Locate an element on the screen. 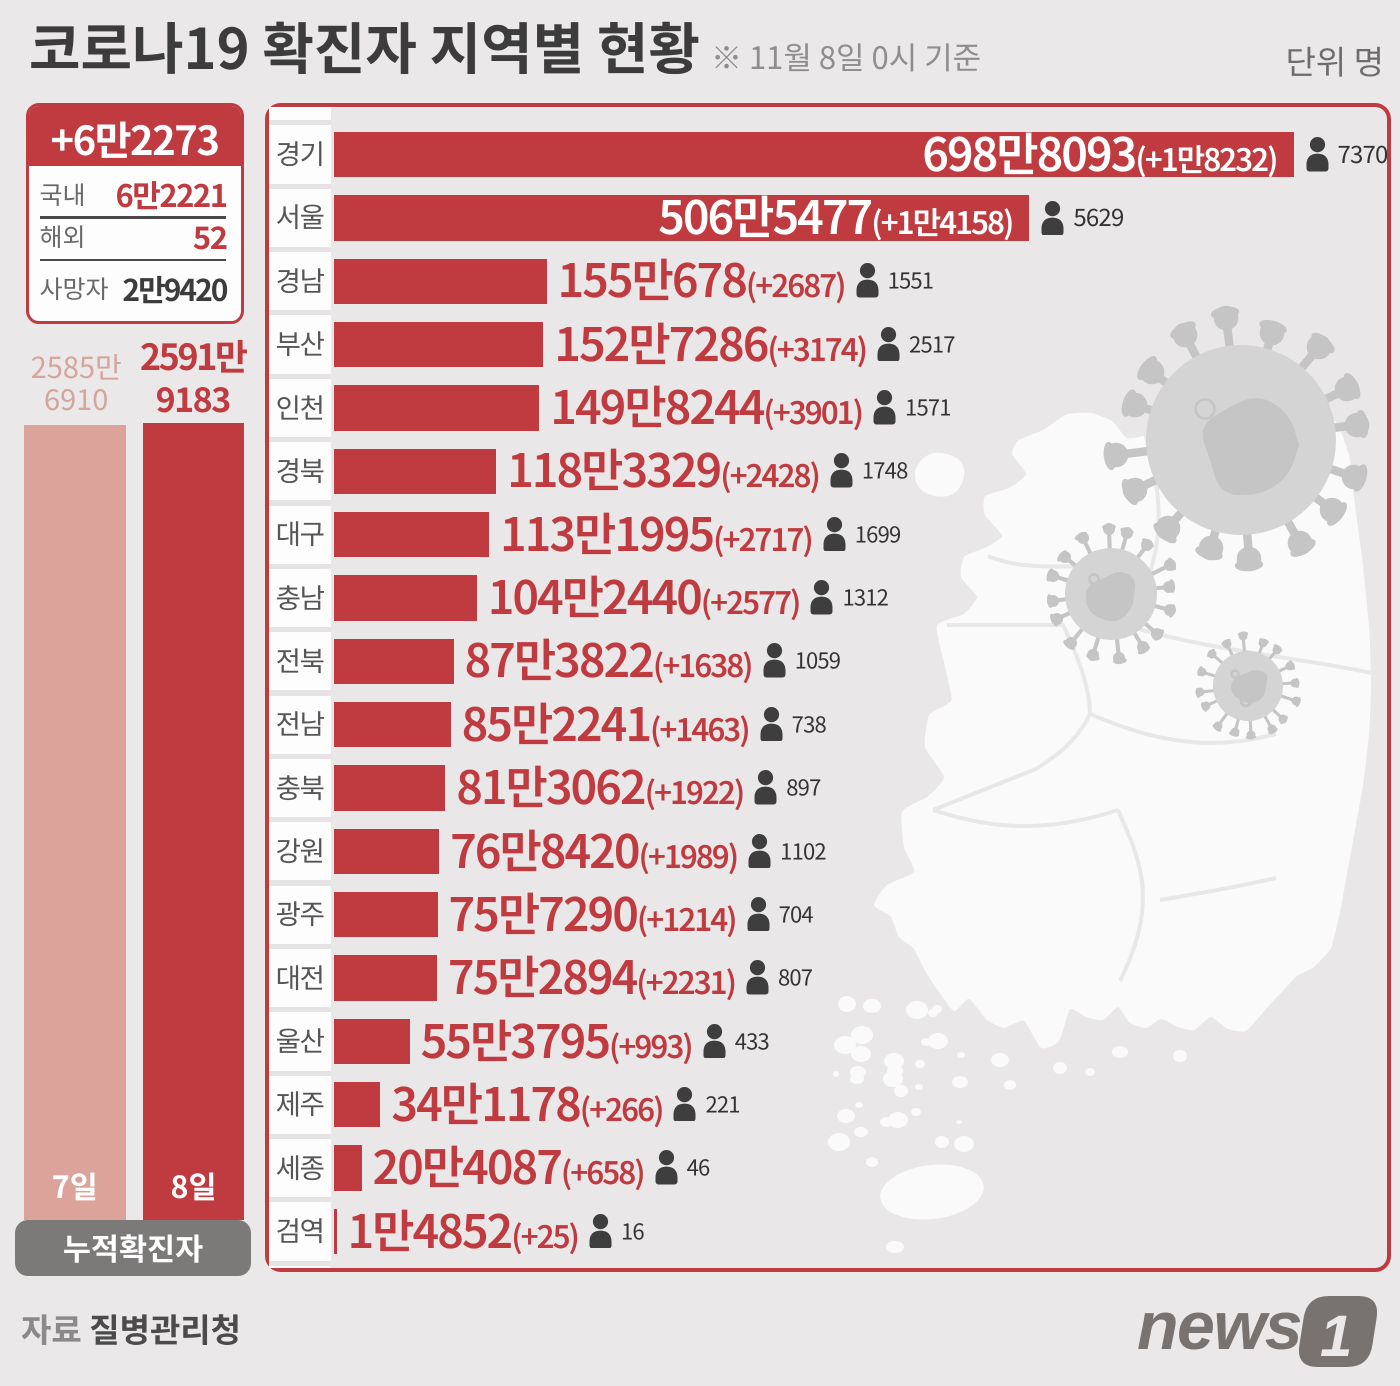 This screenshot has height=1386, width=1400. svg-text: news is located at coordinates (1219, 1326).